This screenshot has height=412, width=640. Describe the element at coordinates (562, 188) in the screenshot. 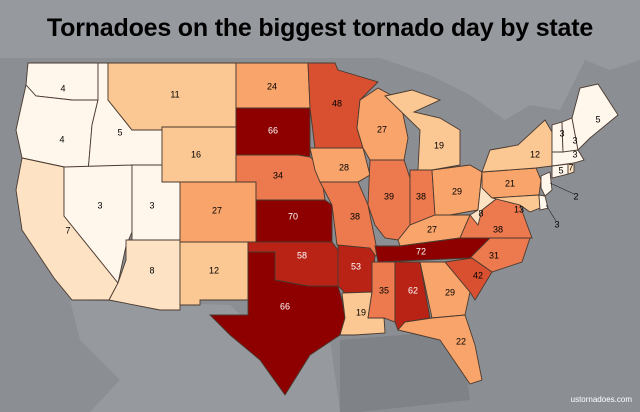

I see `leader-line-NJ` at that location.